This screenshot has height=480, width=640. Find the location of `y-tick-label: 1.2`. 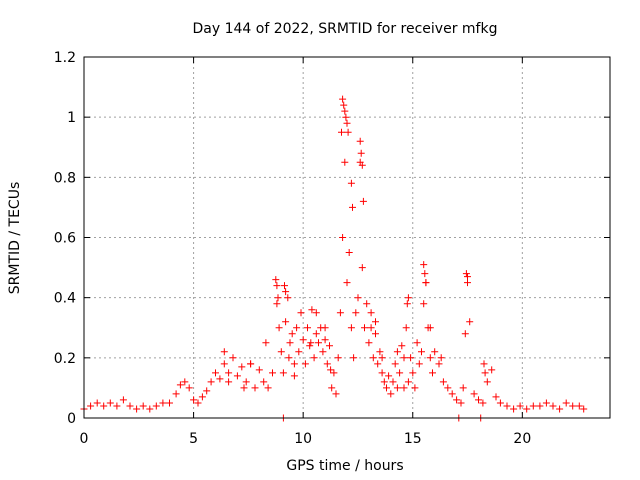

y-tick-label: 1.2 is located at coordinates (65, 58).